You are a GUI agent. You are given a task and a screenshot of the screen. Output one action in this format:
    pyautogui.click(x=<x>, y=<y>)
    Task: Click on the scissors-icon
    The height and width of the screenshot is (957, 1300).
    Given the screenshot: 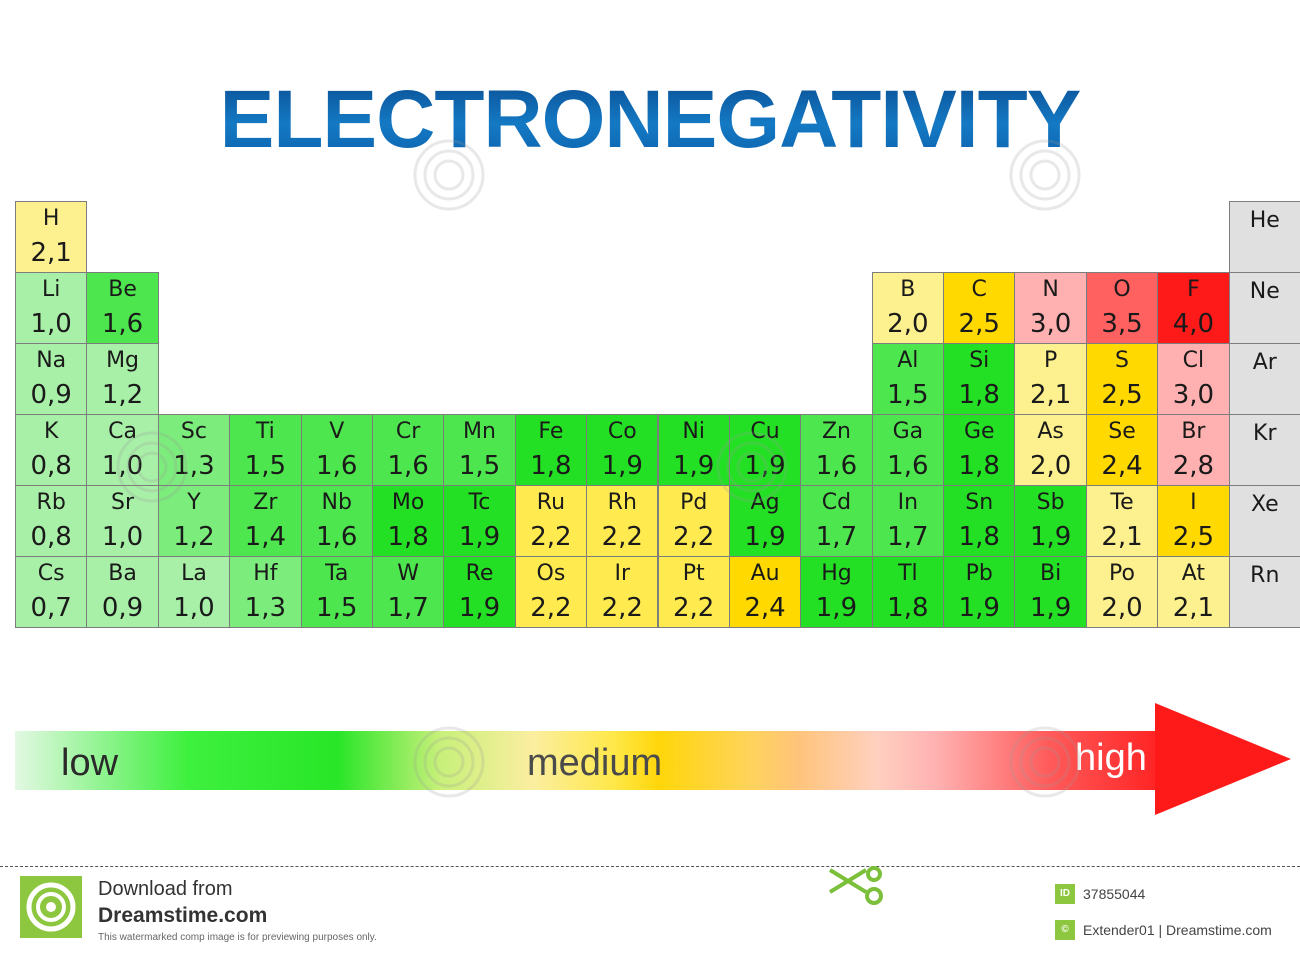 What is the action you would take?
    pyautogui.click(x=855, y=885)
    